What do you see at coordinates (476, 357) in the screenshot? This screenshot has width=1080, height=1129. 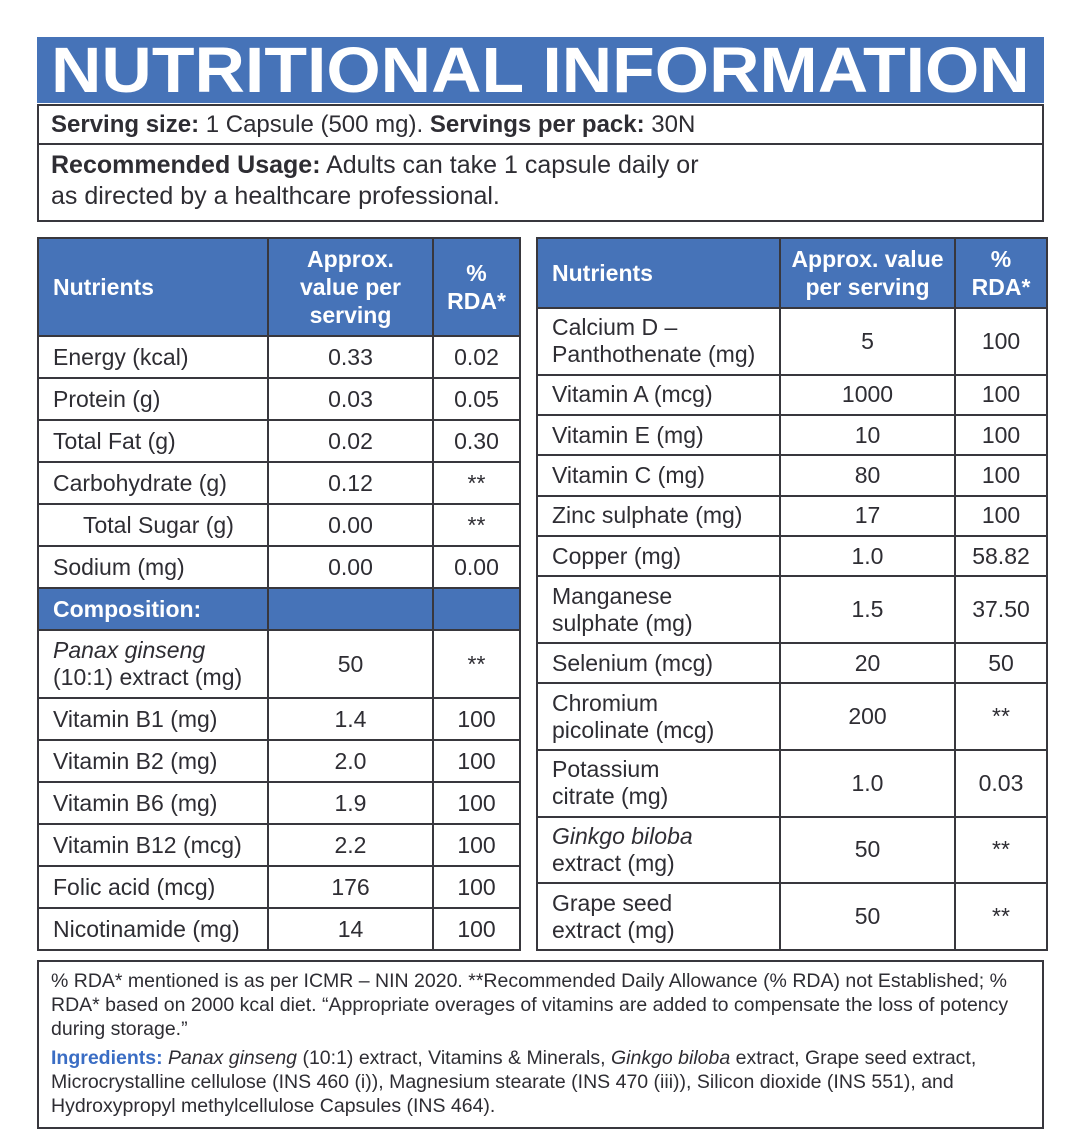 I see `rda-percent-cell: 0.02` at bounding box center [476, 357].